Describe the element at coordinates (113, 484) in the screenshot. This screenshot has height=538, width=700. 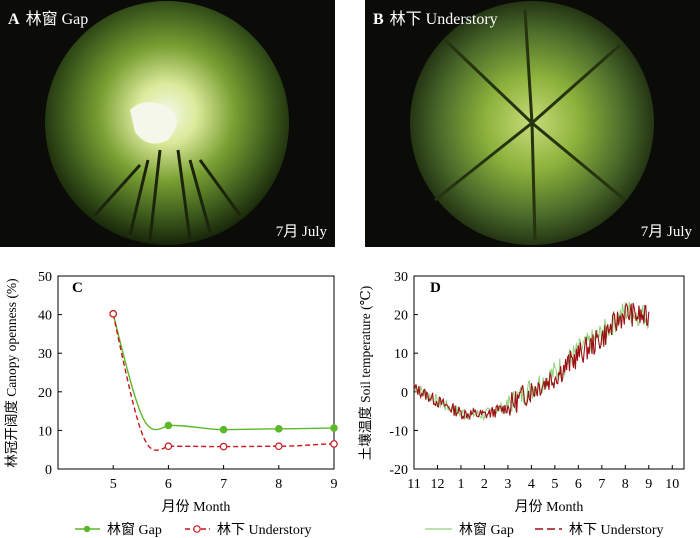
I see `x-tick-label-c: 5` at that location.